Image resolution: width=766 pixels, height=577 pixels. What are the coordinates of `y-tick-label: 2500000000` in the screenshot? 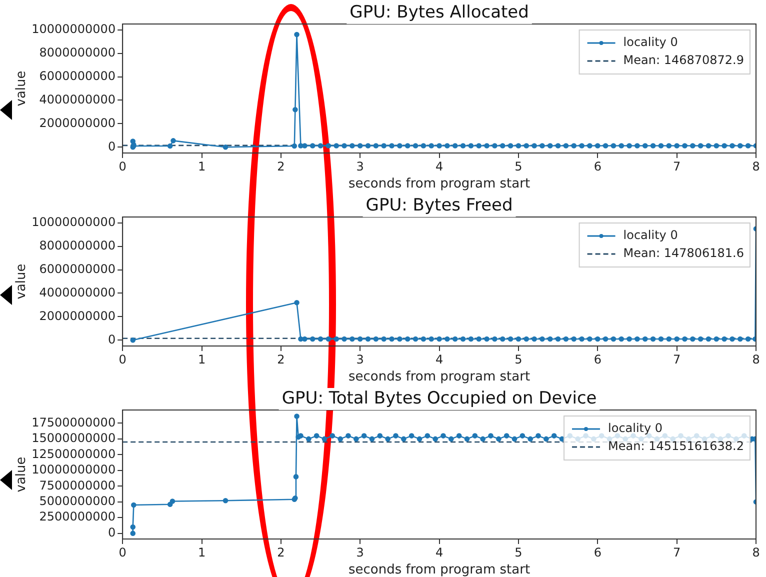 It's located at (77, 517).